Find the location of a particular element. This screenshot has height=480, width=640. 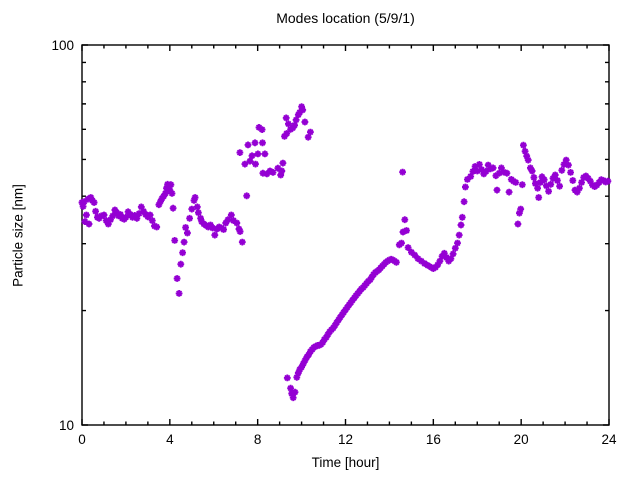

x-tick-label: 0 is located at coordinates (82, 439).